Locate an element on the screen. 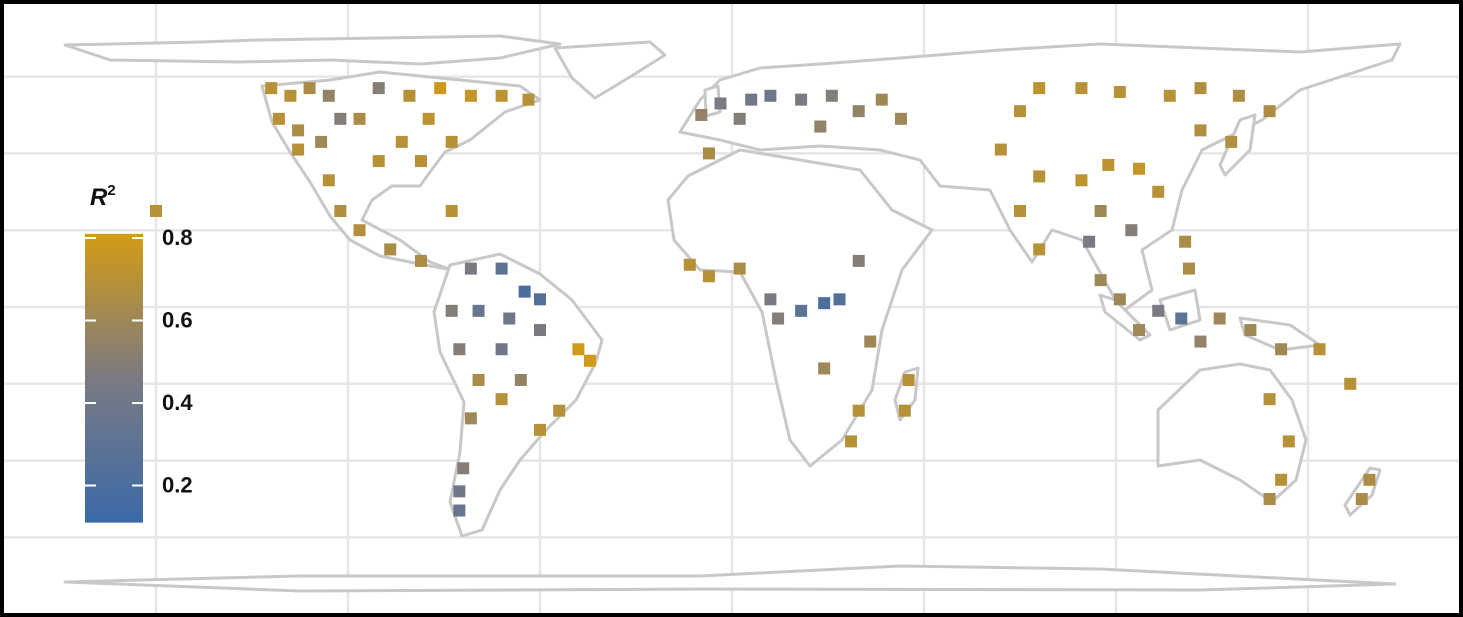  japan is located at coordinates (1237, 145).